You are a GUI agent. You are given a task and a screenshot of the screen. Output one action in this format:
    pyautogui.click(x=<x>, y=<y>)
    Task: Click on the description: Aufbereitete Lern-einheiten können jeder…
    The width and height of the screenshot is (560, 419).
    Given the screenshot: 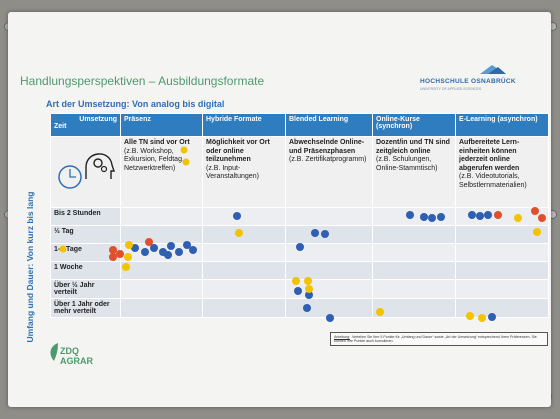 What is the action you would take?
    pyautogui.click(x=502, y=172)
    